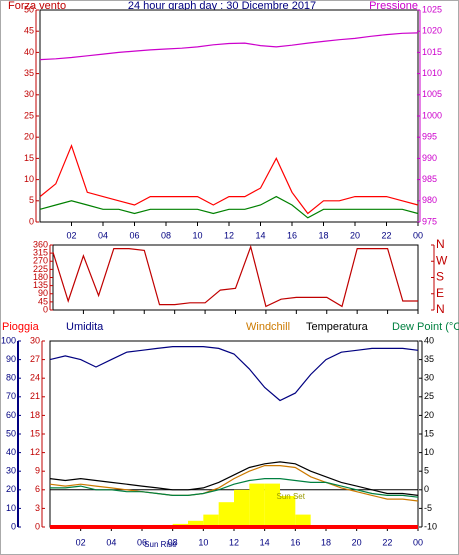 The width and height of the screenshot is (459, 555). I want to click on y2-tick-label: S, so click(440, 277).